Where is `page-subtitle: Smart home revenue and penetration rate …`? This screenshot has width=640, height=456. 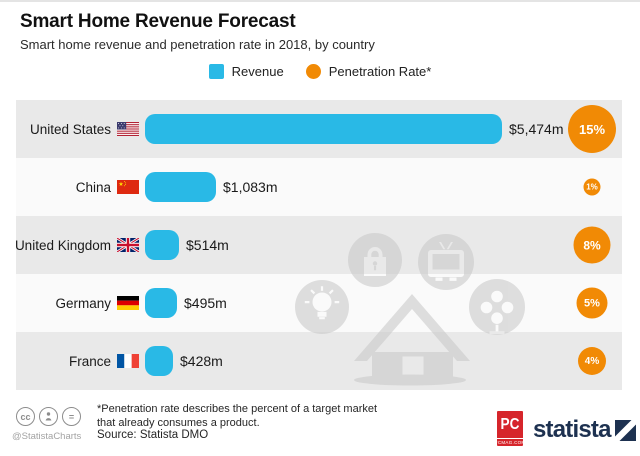
page-subtitle: Smart home revenue and penetration rate … is located at coordinates (197, 44).